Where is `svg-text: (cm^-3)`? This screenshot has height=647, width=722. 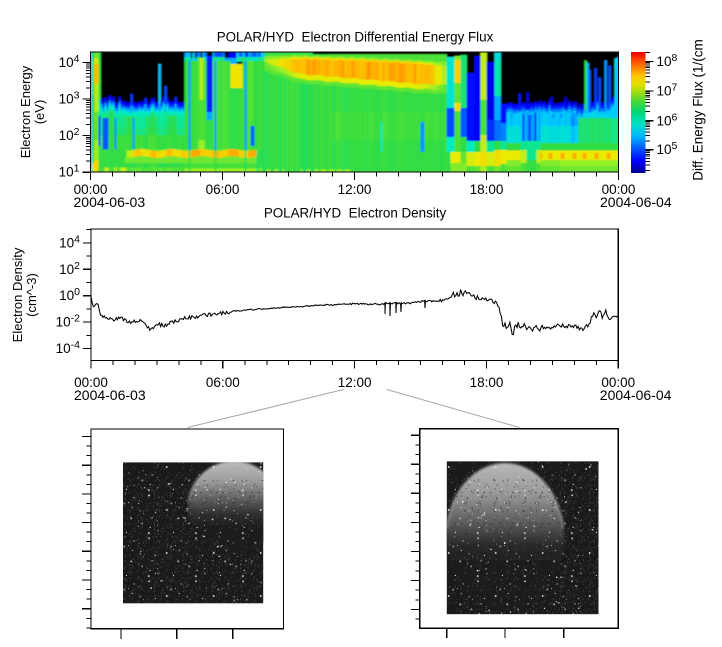
svg-text: (cm^-3) is located at coordinates (31, 295).